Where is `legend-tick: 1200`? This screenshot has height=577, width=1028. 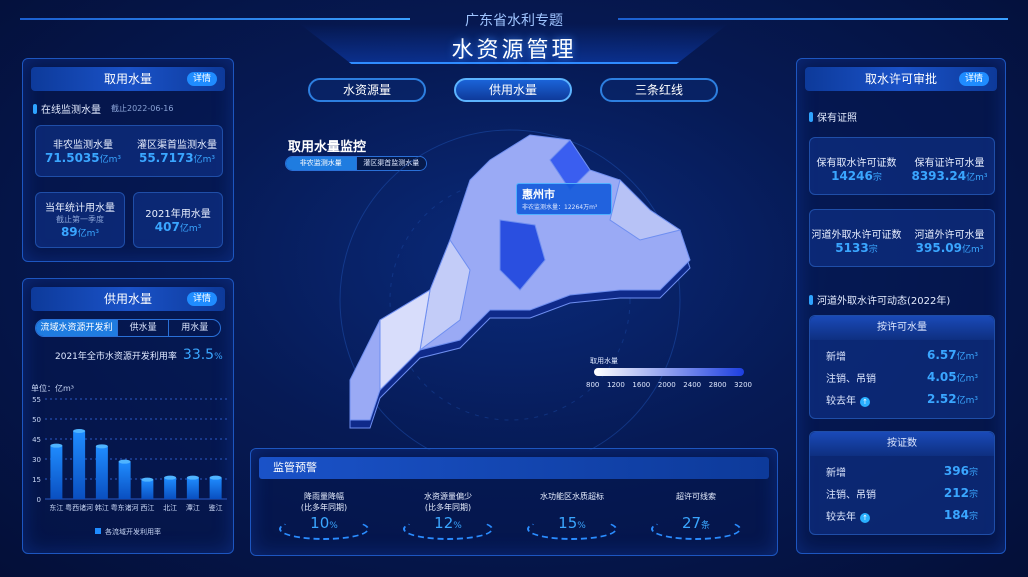 legend-tick: 1200 is located at coordinates (615, 385).